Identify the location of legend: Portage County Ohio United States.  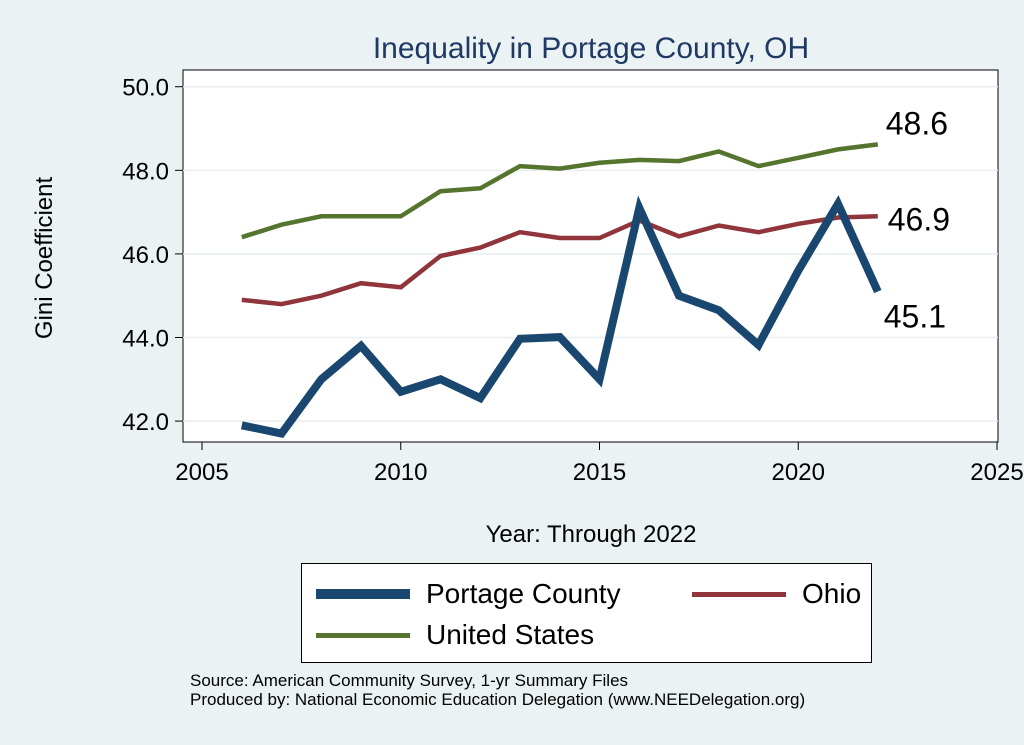
(586, 613).